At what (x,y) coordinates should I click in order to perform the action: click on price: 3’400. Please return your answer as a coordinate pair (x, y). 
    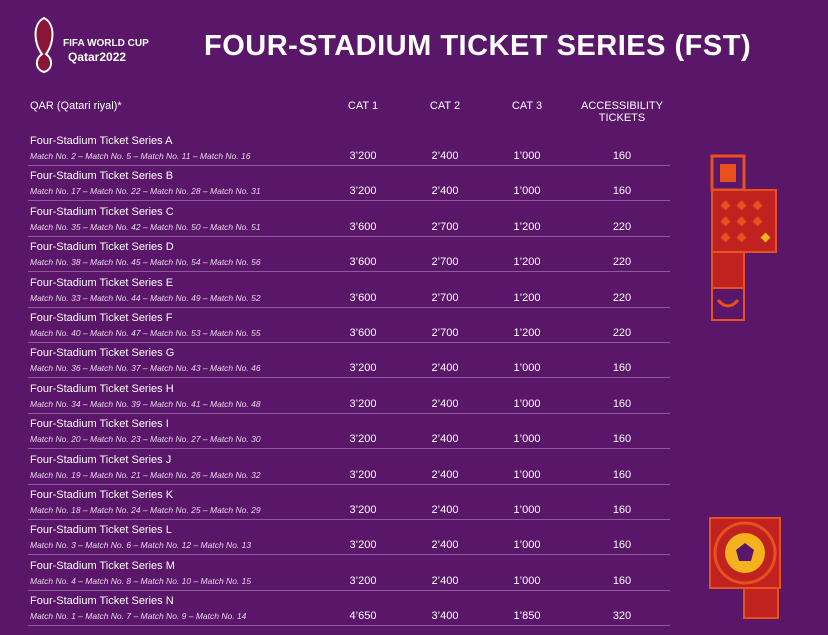
    Looking at the image, I should click on (445, 616).